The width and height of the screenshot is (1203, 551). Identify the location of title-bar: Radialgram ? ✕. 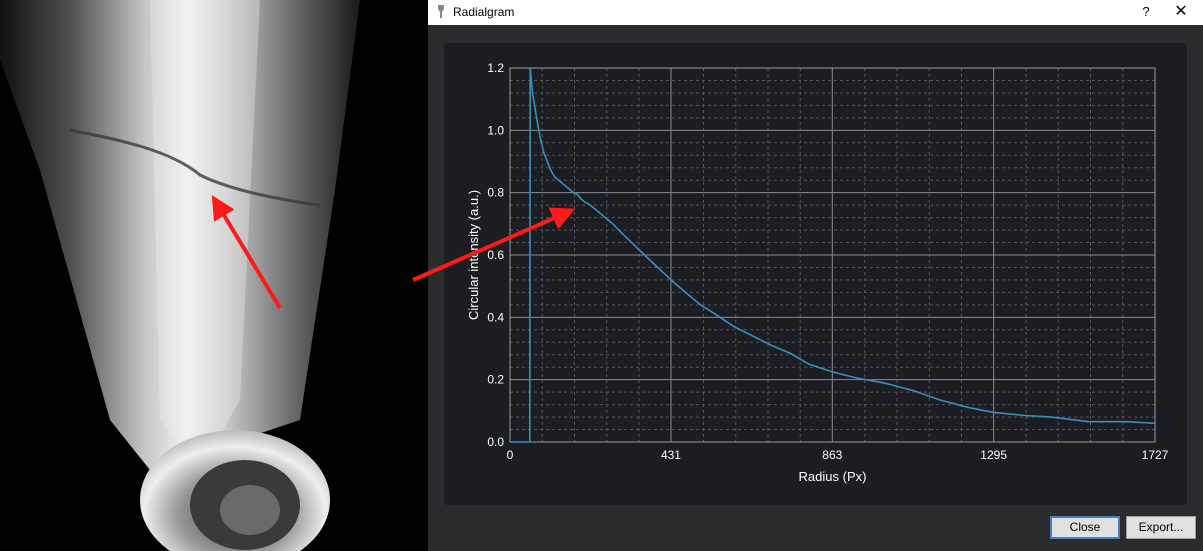
(815, 12).